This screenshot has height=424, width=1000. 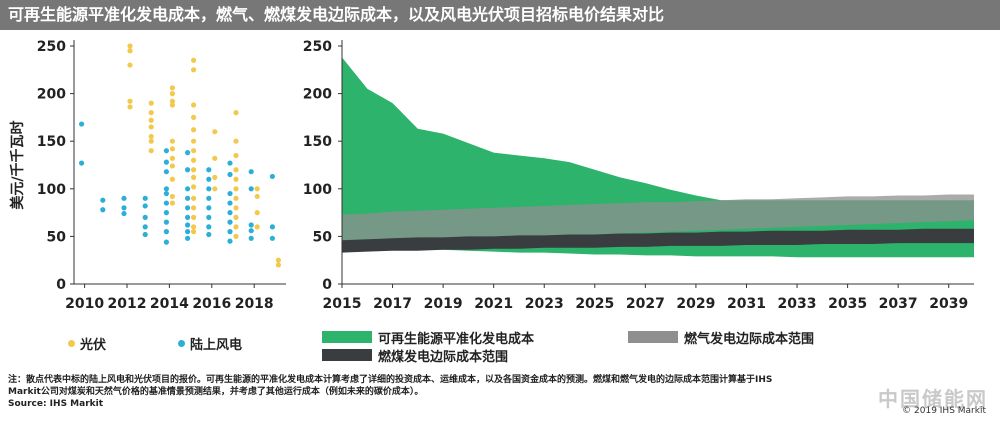 I want to click on x-tick-label: 2025, so click(x=594, y=304).